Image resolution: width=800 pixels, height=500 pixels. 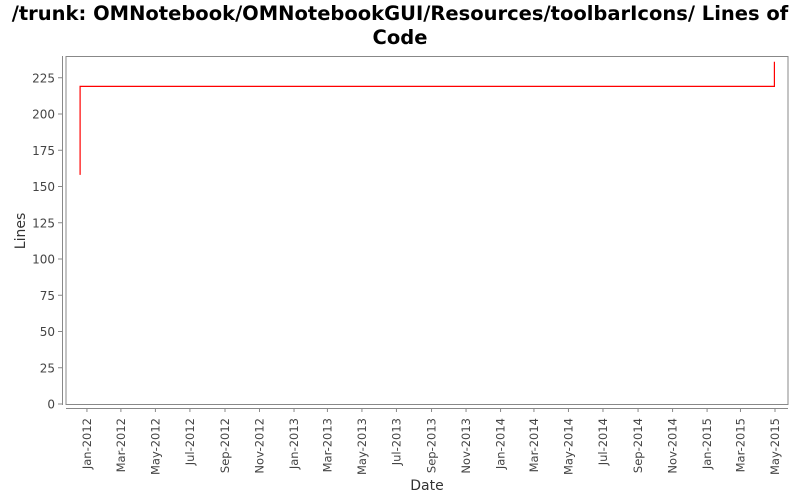 I want to click on x-tick-label: Nov-2014, so click(x=673, y=446).